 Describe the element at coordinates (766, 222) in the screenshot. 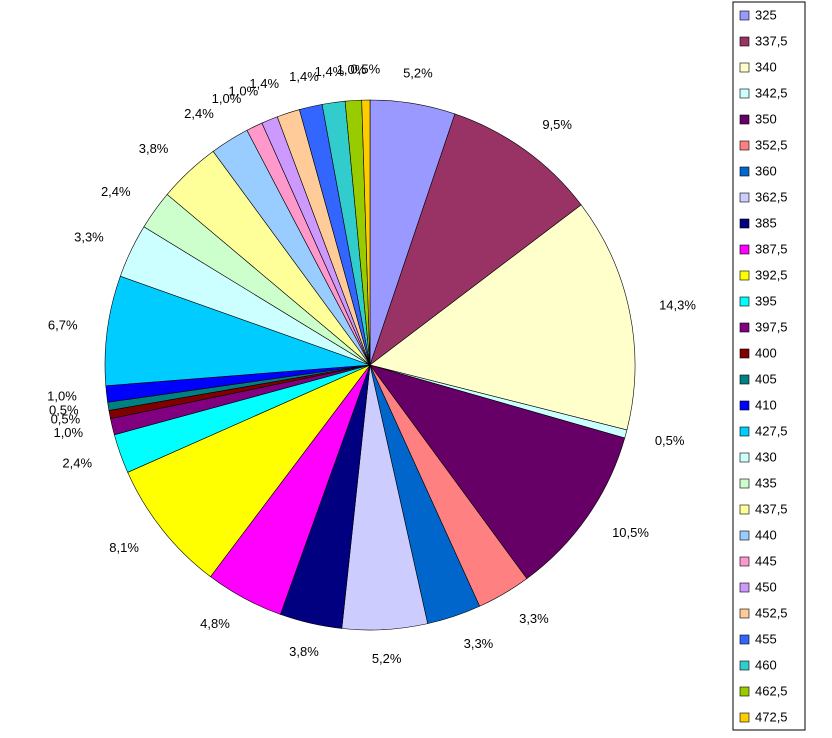

I see `legend-label: 385` at that location.